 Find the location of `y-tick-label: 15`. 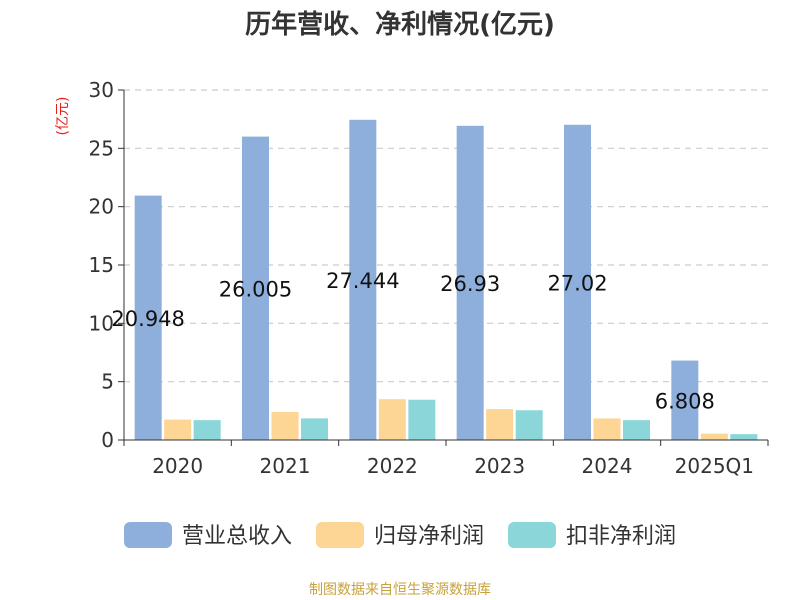

y-tick-label: 15 is located at coordinates (101, 265).